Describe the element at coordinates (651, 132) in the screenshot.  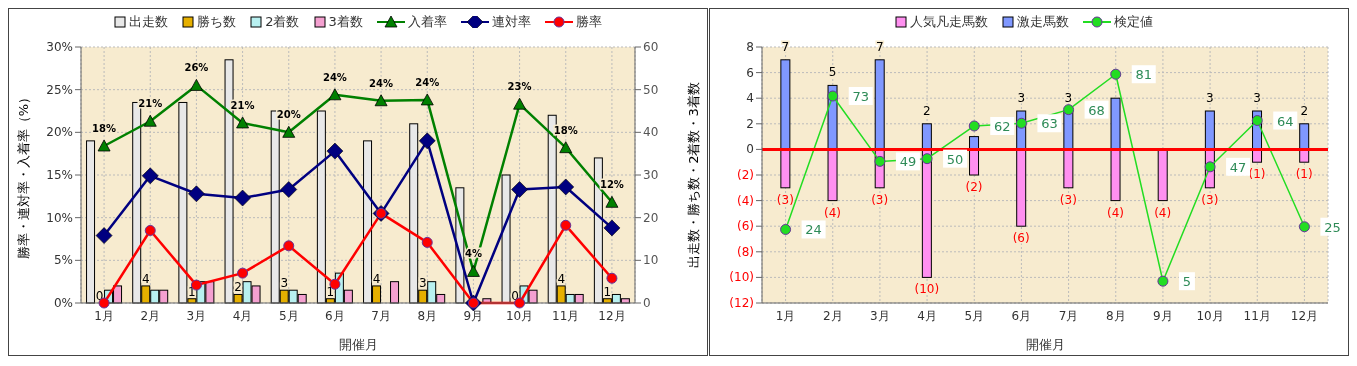
I see `y2-tick-label: 40` at that location.